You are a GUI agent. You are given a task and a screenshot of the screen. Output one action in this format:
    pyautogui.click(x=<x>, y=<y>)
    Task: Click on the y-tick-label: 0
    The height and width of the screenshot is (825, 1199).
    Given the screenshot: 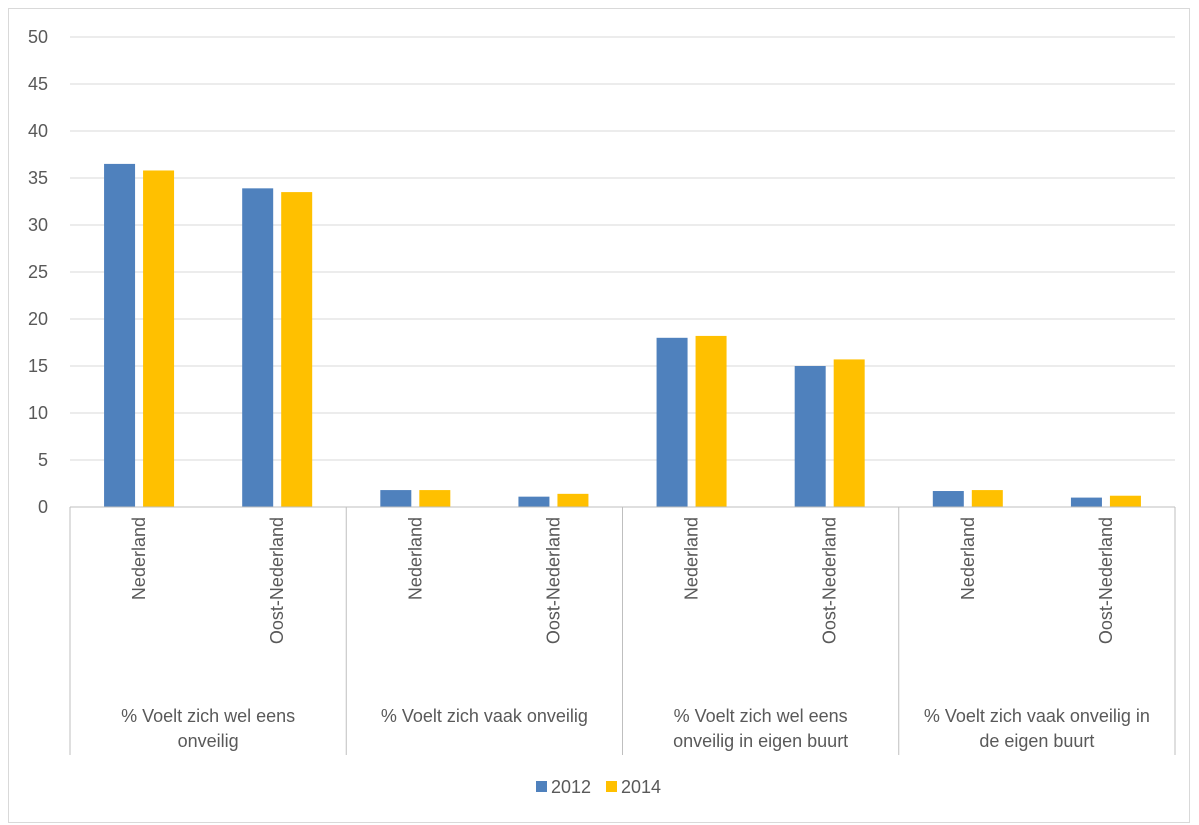 What is the action you would take?
    pyautogui.click(x=43, y=507)
    